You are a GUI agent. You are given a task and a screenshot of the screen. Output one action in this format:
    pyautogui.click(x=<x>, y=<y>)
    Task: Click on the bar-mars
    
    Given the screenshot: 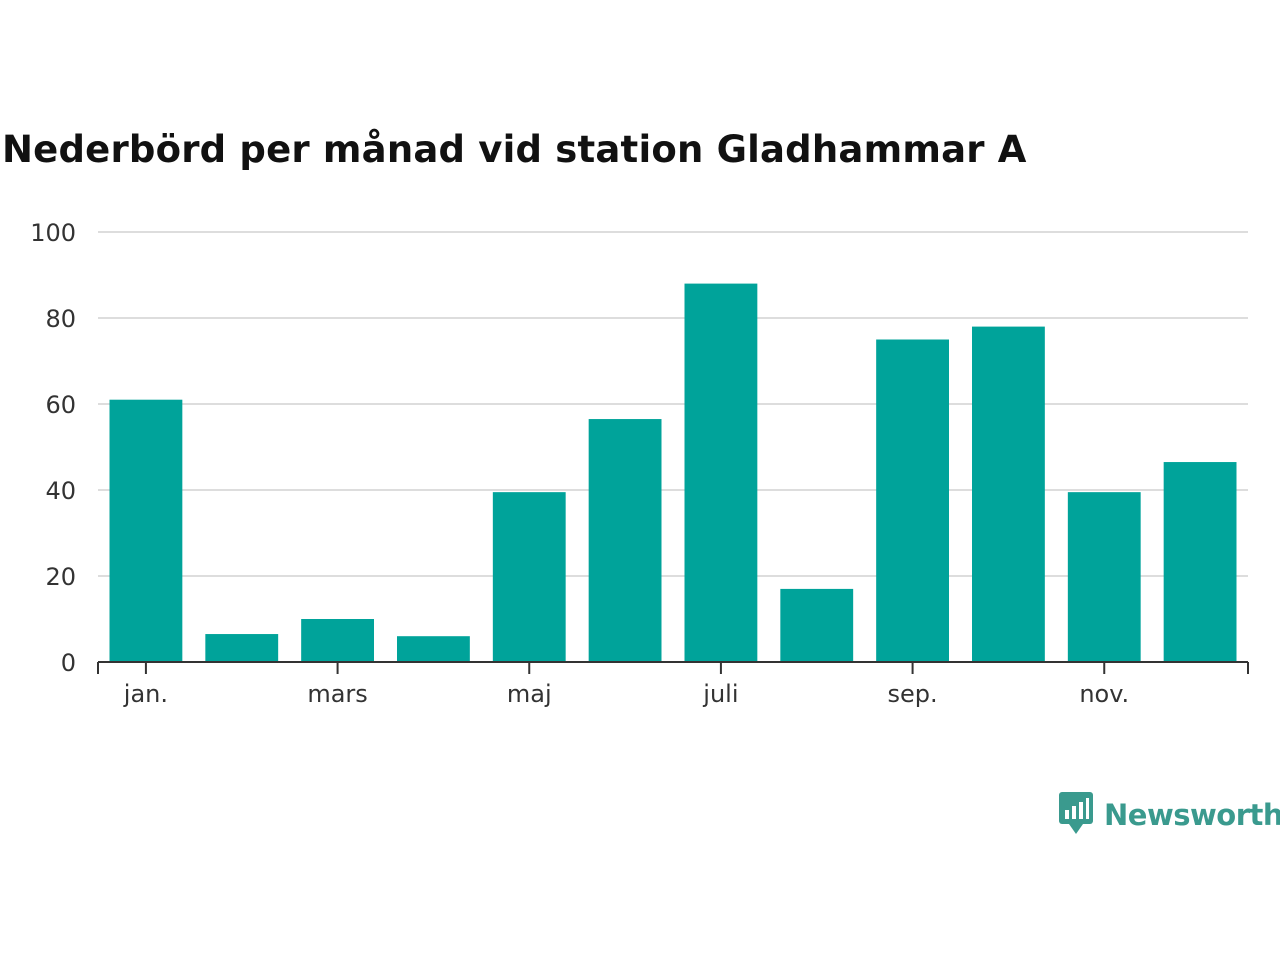 What is the action you would take?
    pyautogui.click(x=337, y=640)
    